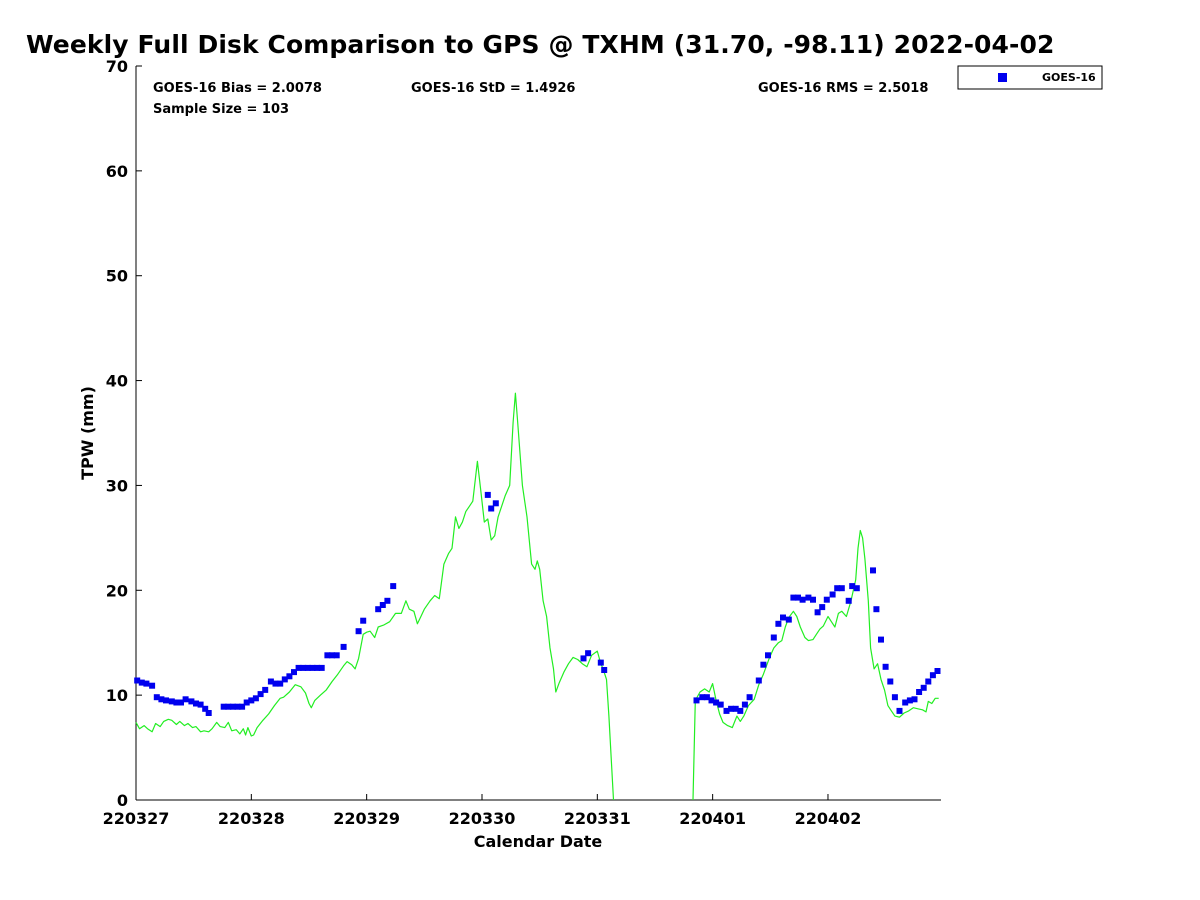 This screenshot has width=1200, height=900. What do you see at coordinates (117, 485) in the screenshot?
I see `y-tick-label-3: 30` at bounding box center [117, 485].